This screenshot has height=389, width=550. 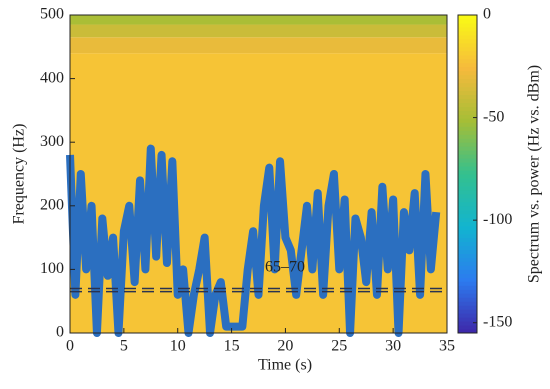 What do you see at coordinates (52, 268) in the screenshot?
I see `y-tick-label: 100` at bounding box center [52, 268].